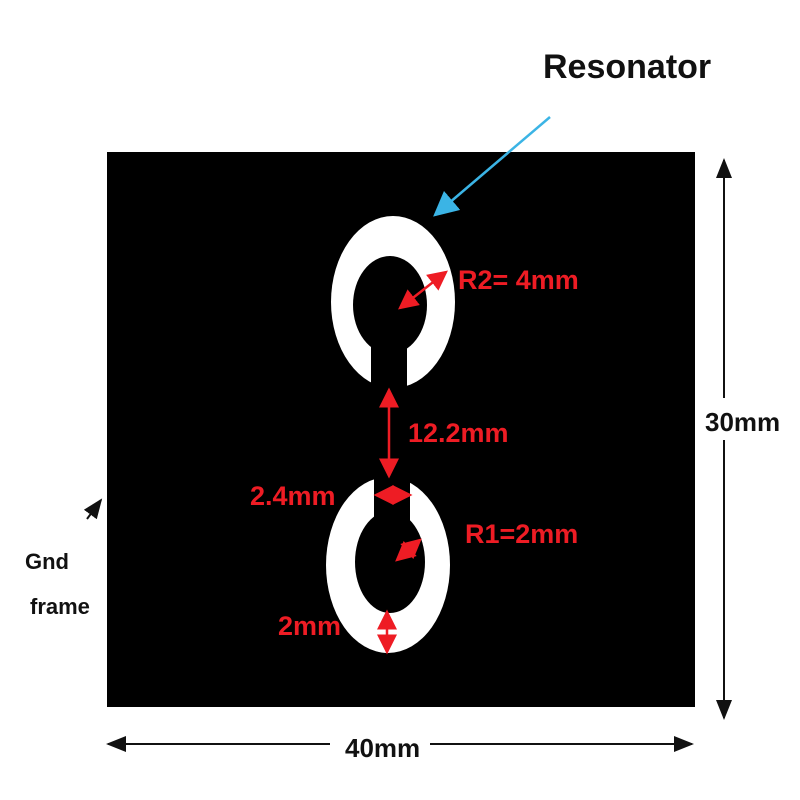 Image resolution: width=800 pixels, height=800 pixels. Describe the element at coordinates (518, 280) in the screenshot. I see `r2-label: R2= 4mm` at that location.